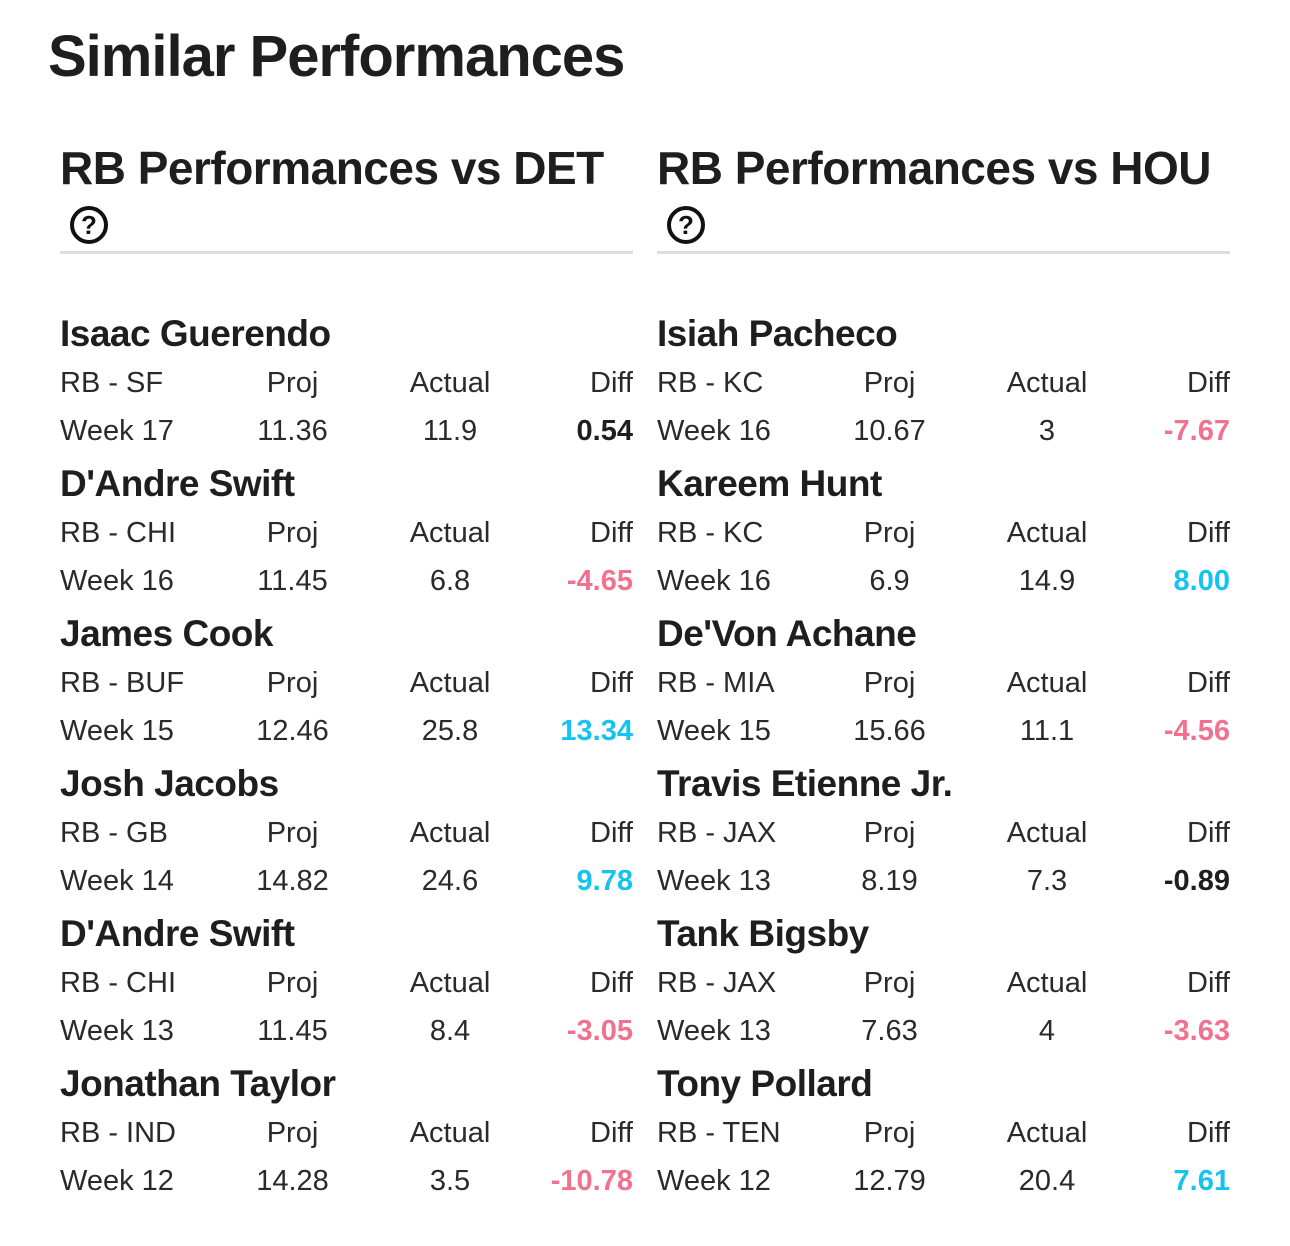 The height and width of the screenshot is (1246, 1290). I want to click on player-name: Josh Jacobs, so click(169, 783).